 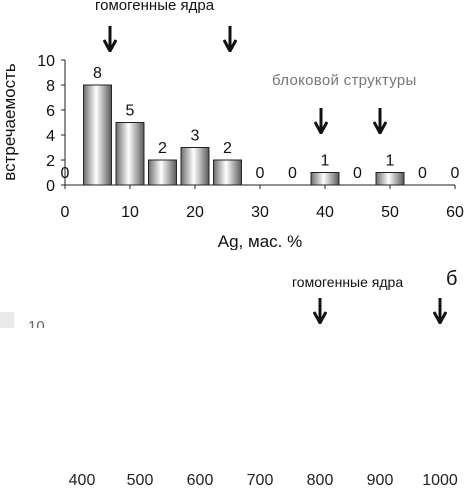 What do you see at coordinates (344, 80) in the screenshot?
I see `annotation-block-structure: блоковой структуры` at bounding box center [344, 80].